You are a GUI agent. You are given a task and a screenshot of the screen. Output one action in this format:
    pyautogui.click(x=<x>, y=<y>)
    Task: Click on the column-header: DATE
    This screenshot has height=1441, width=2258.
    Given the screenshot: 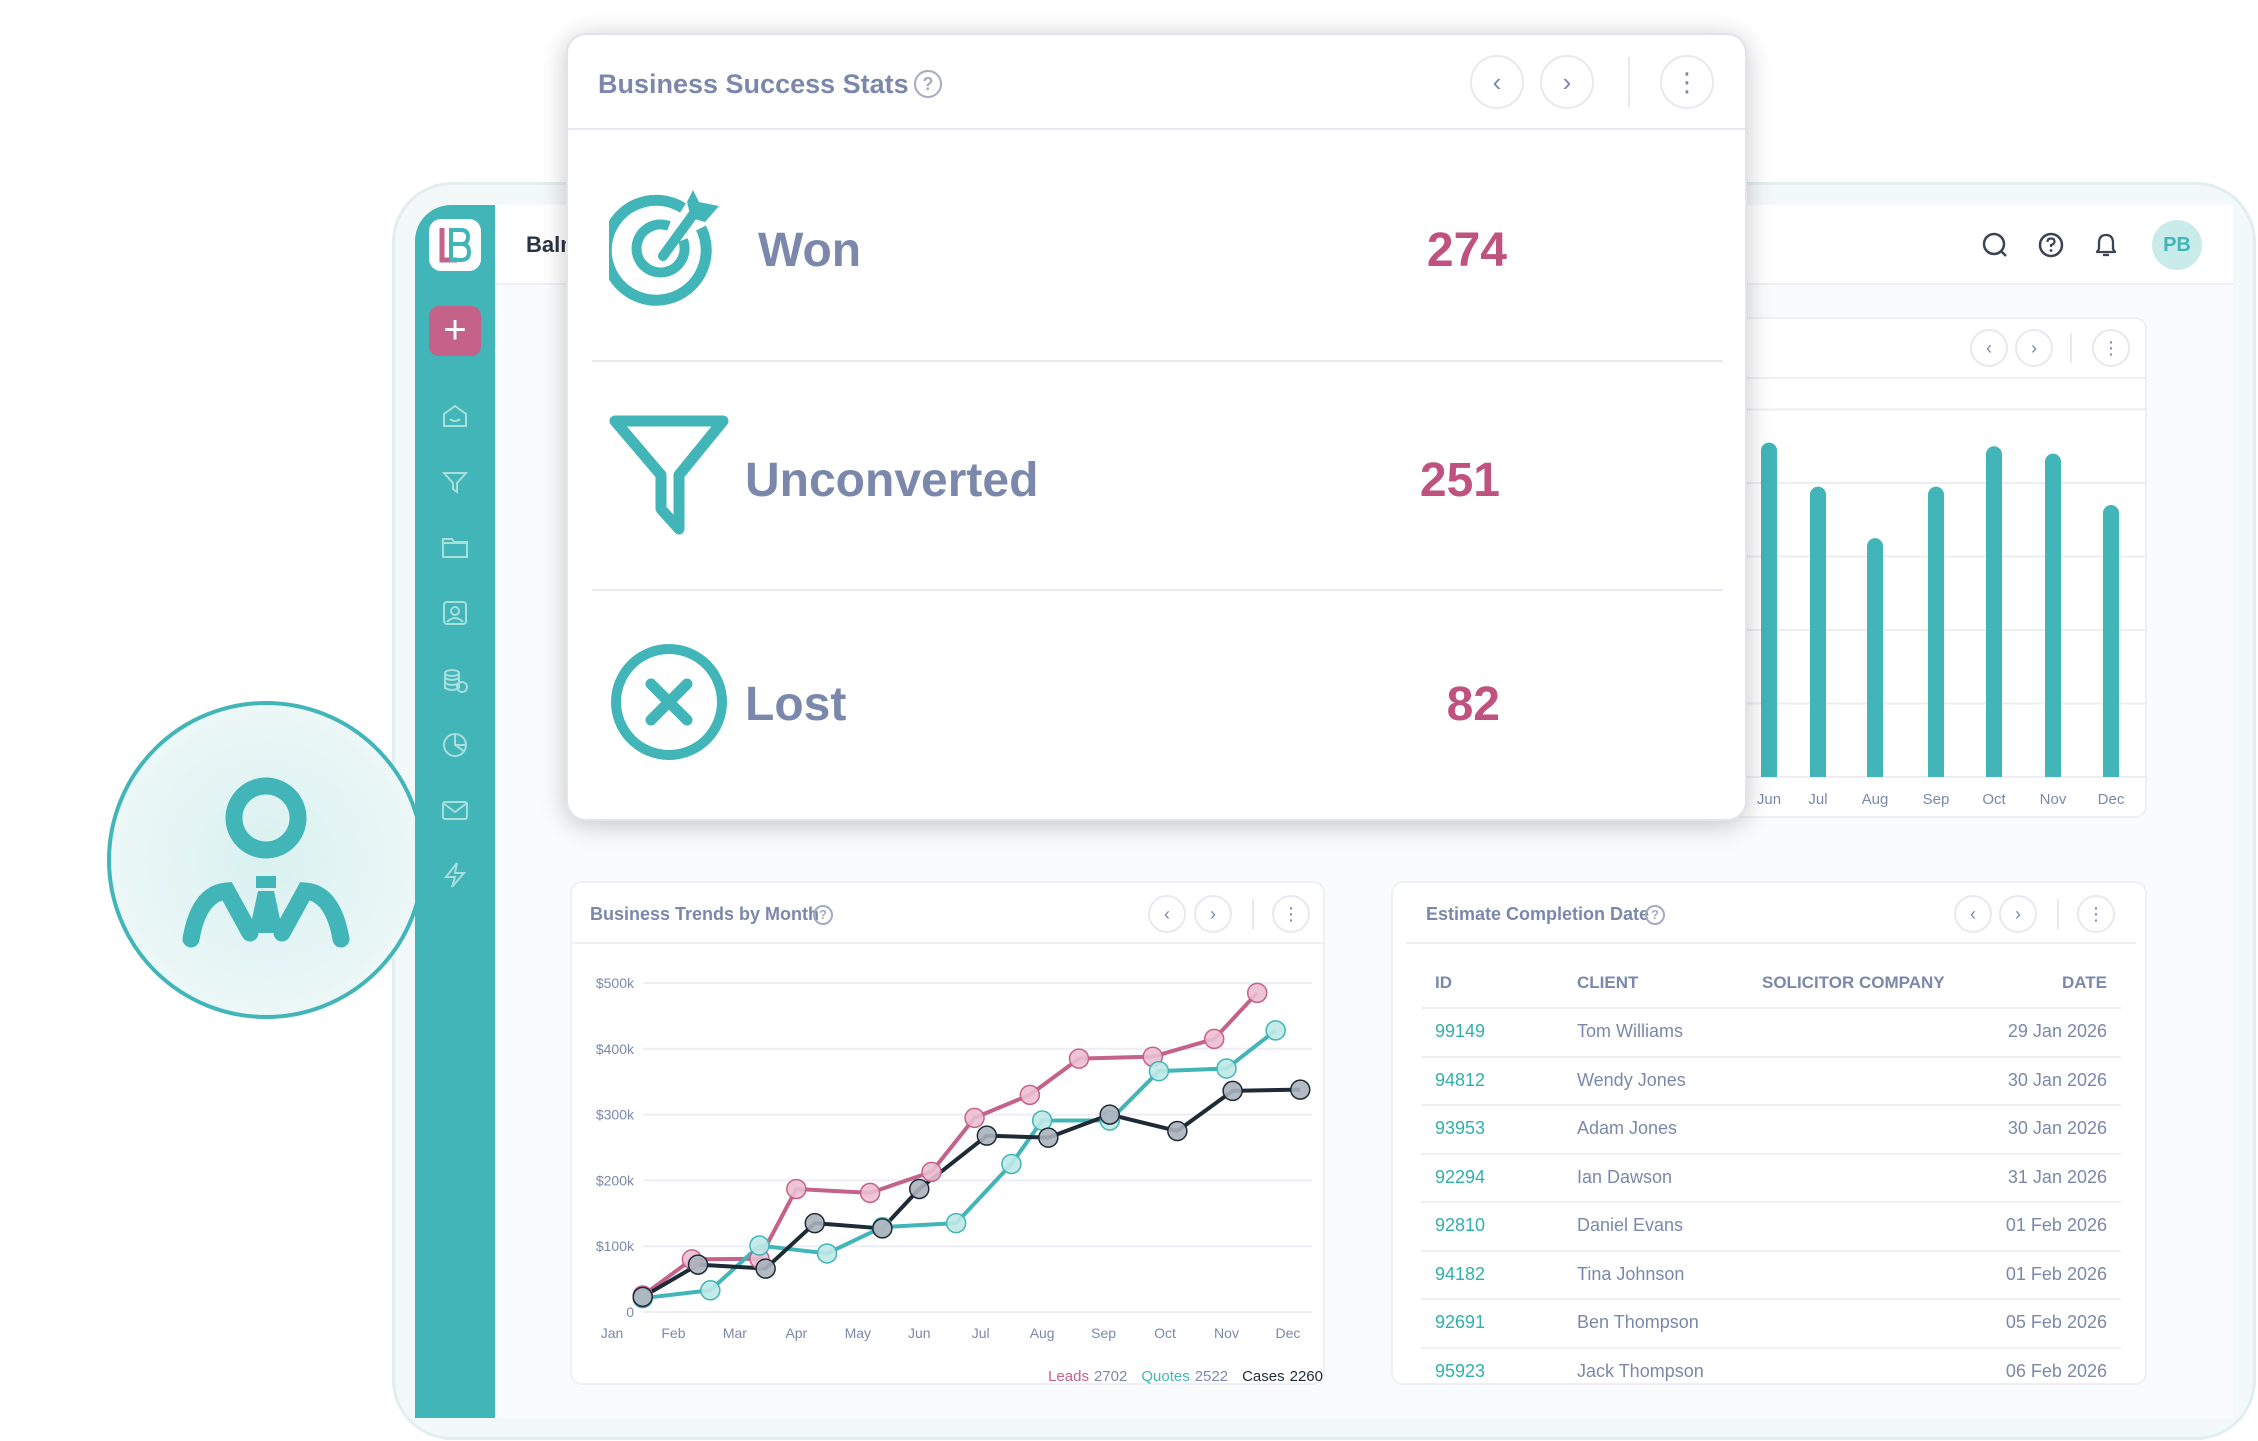 What is the action you would take?
    pyautogui.click(x=2084, y=982)
    